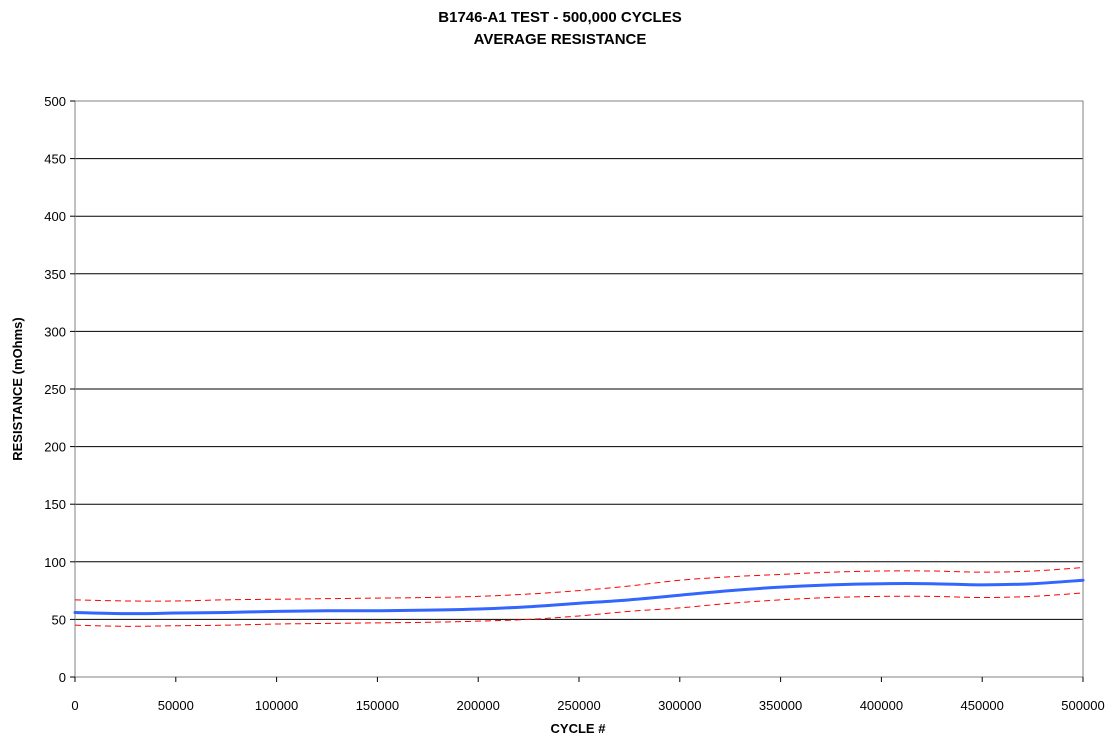  I want to click on chart-title-line-1: B1746-A1 TEST - 500,000 CYCLES, so click(559, 17).